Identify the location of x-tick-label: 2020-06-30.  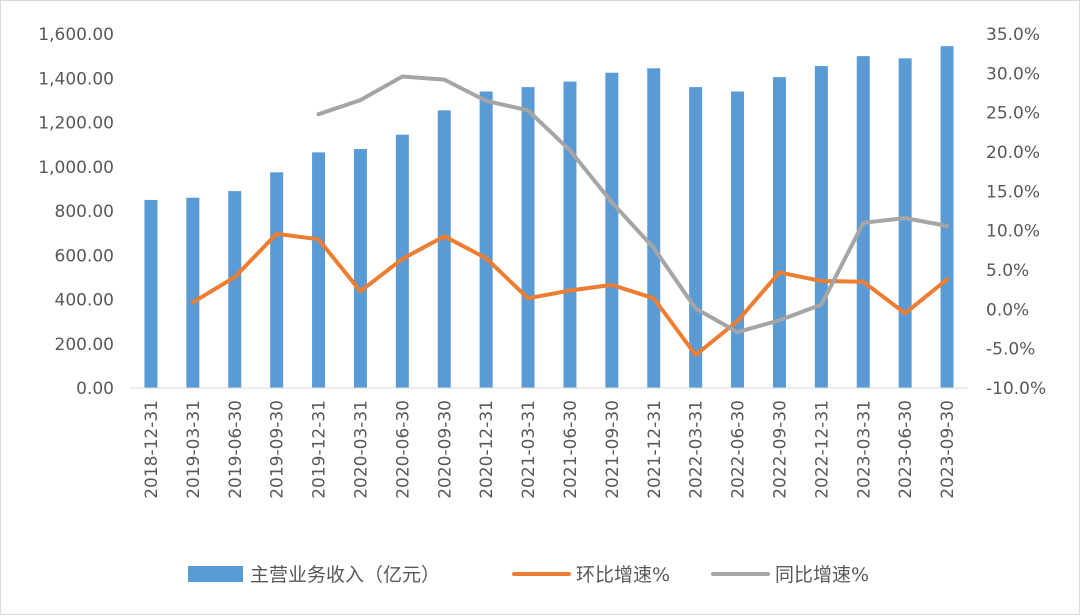
(403, 449).